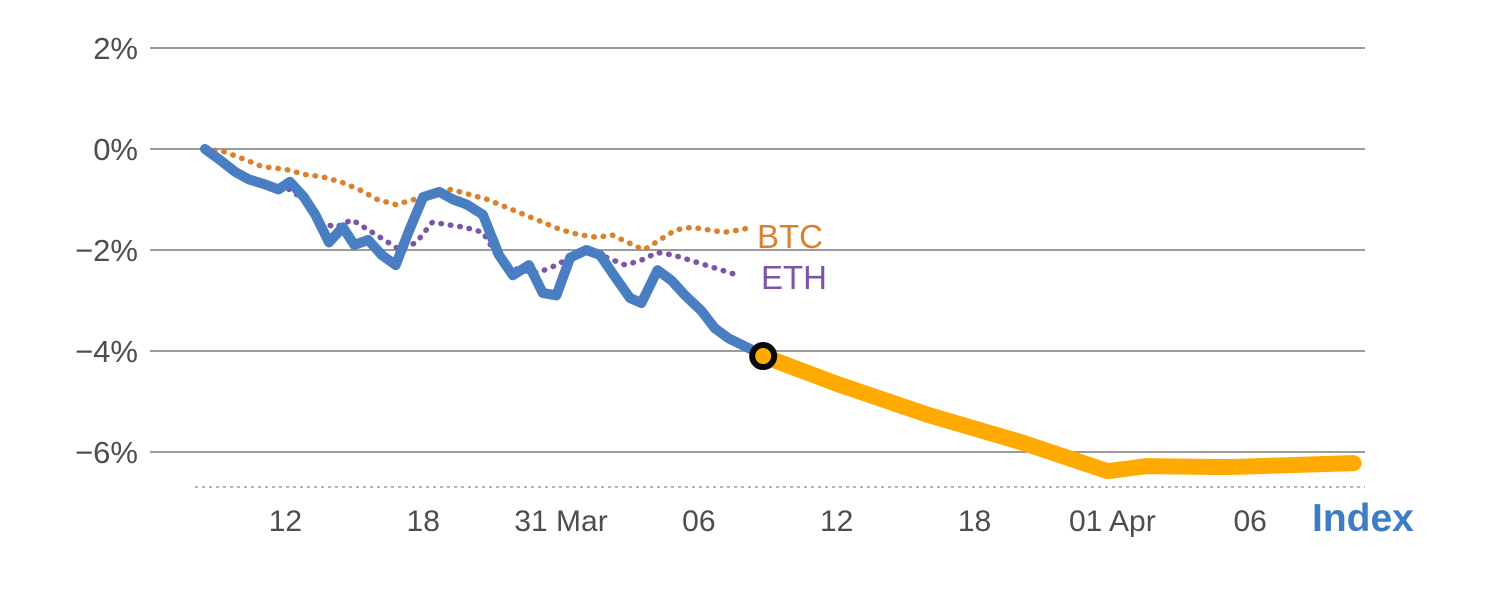 The image size is (1500, 600). Describe the element at coordinates (1363, 518) in the screenshot. I see `x-axis-title-index: Index` at that location.